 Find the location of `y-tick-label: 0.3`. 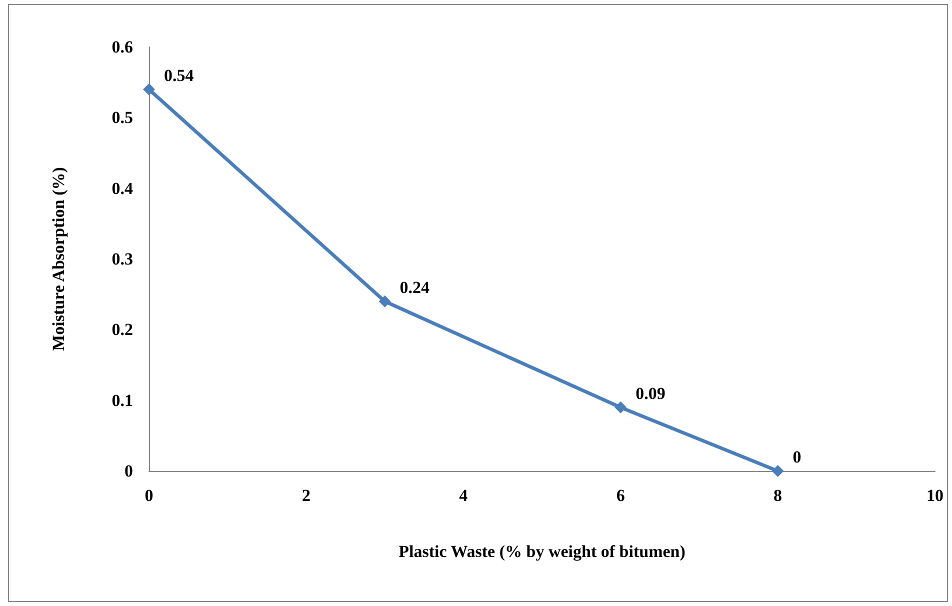

y-tick-label: 0.3 is located at coordinates (122, 259).